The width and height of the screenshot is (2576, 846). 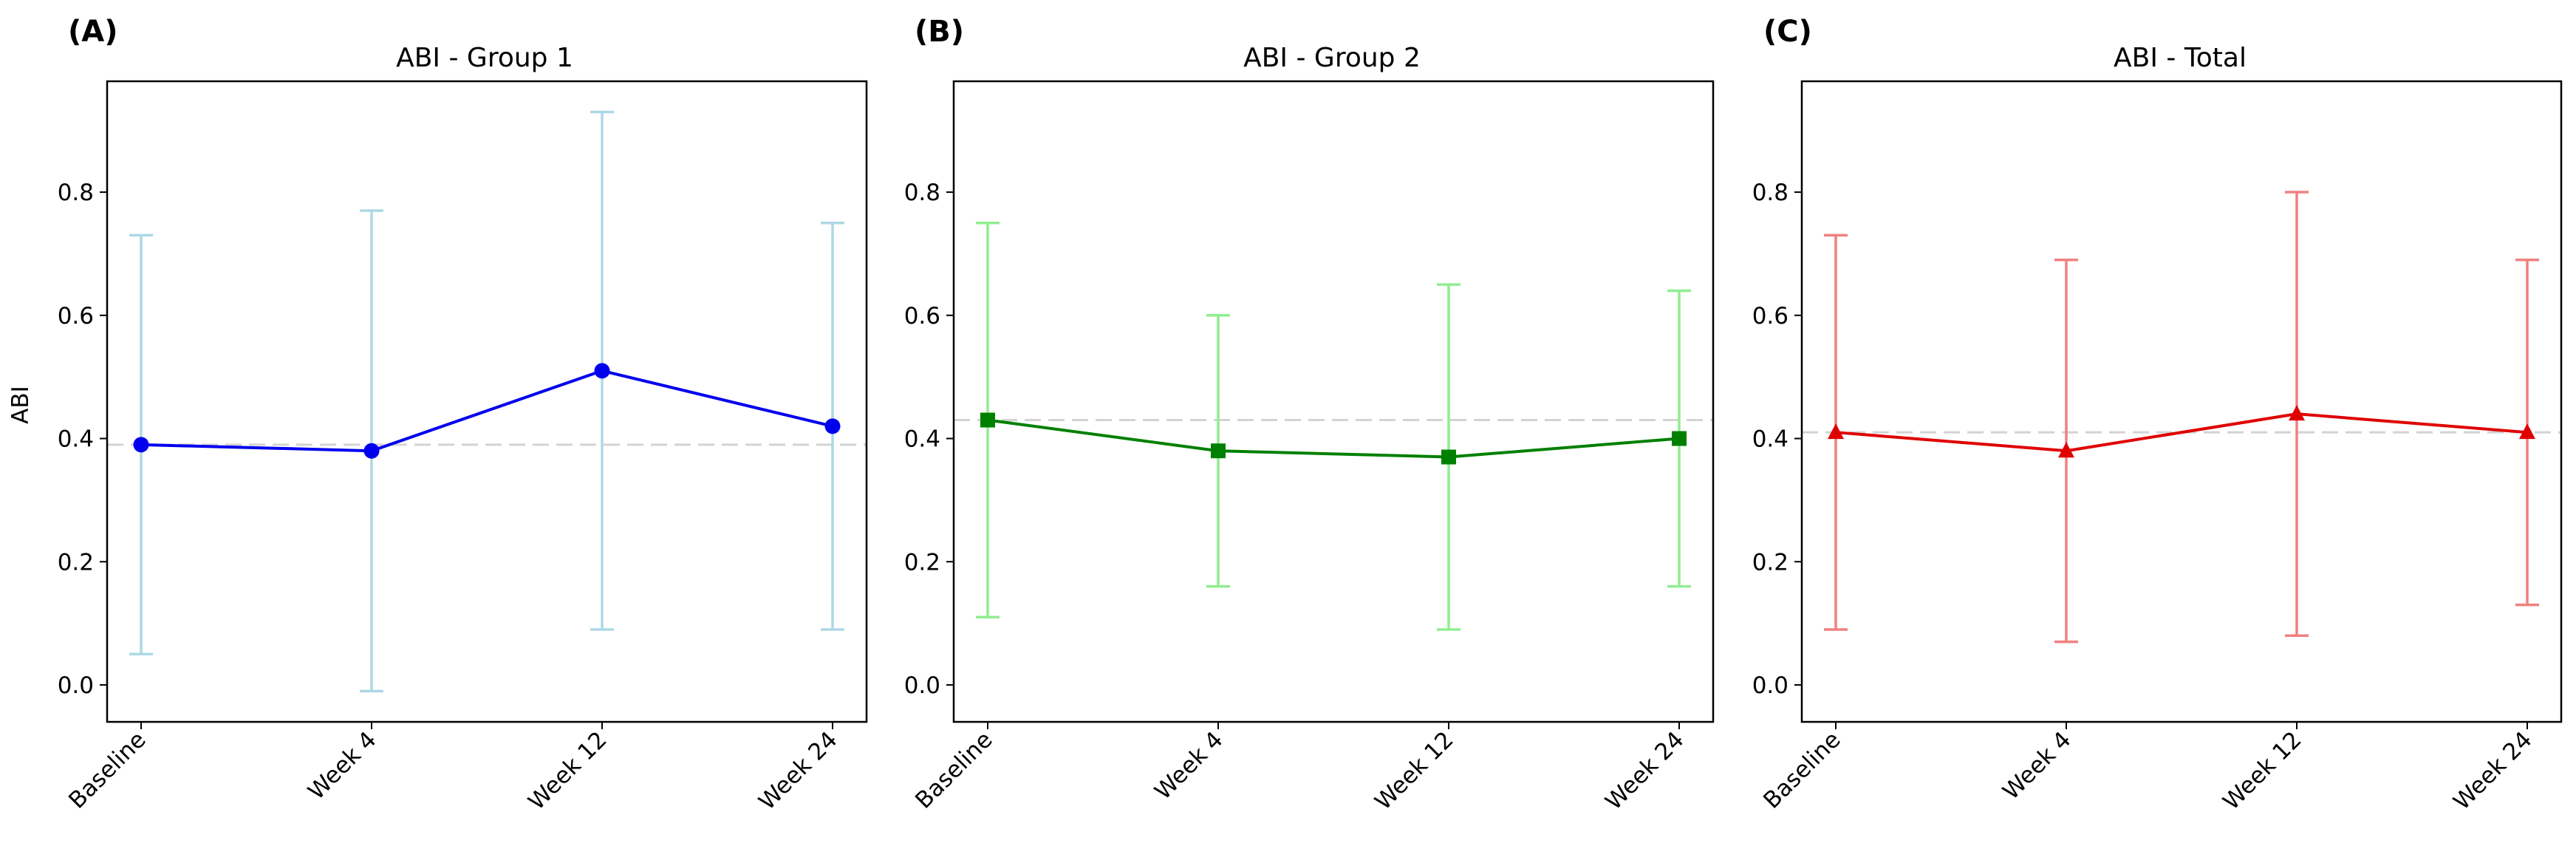 I want to click on panel-b-title: ABI - Group 2, so click(x=1332, y=58).